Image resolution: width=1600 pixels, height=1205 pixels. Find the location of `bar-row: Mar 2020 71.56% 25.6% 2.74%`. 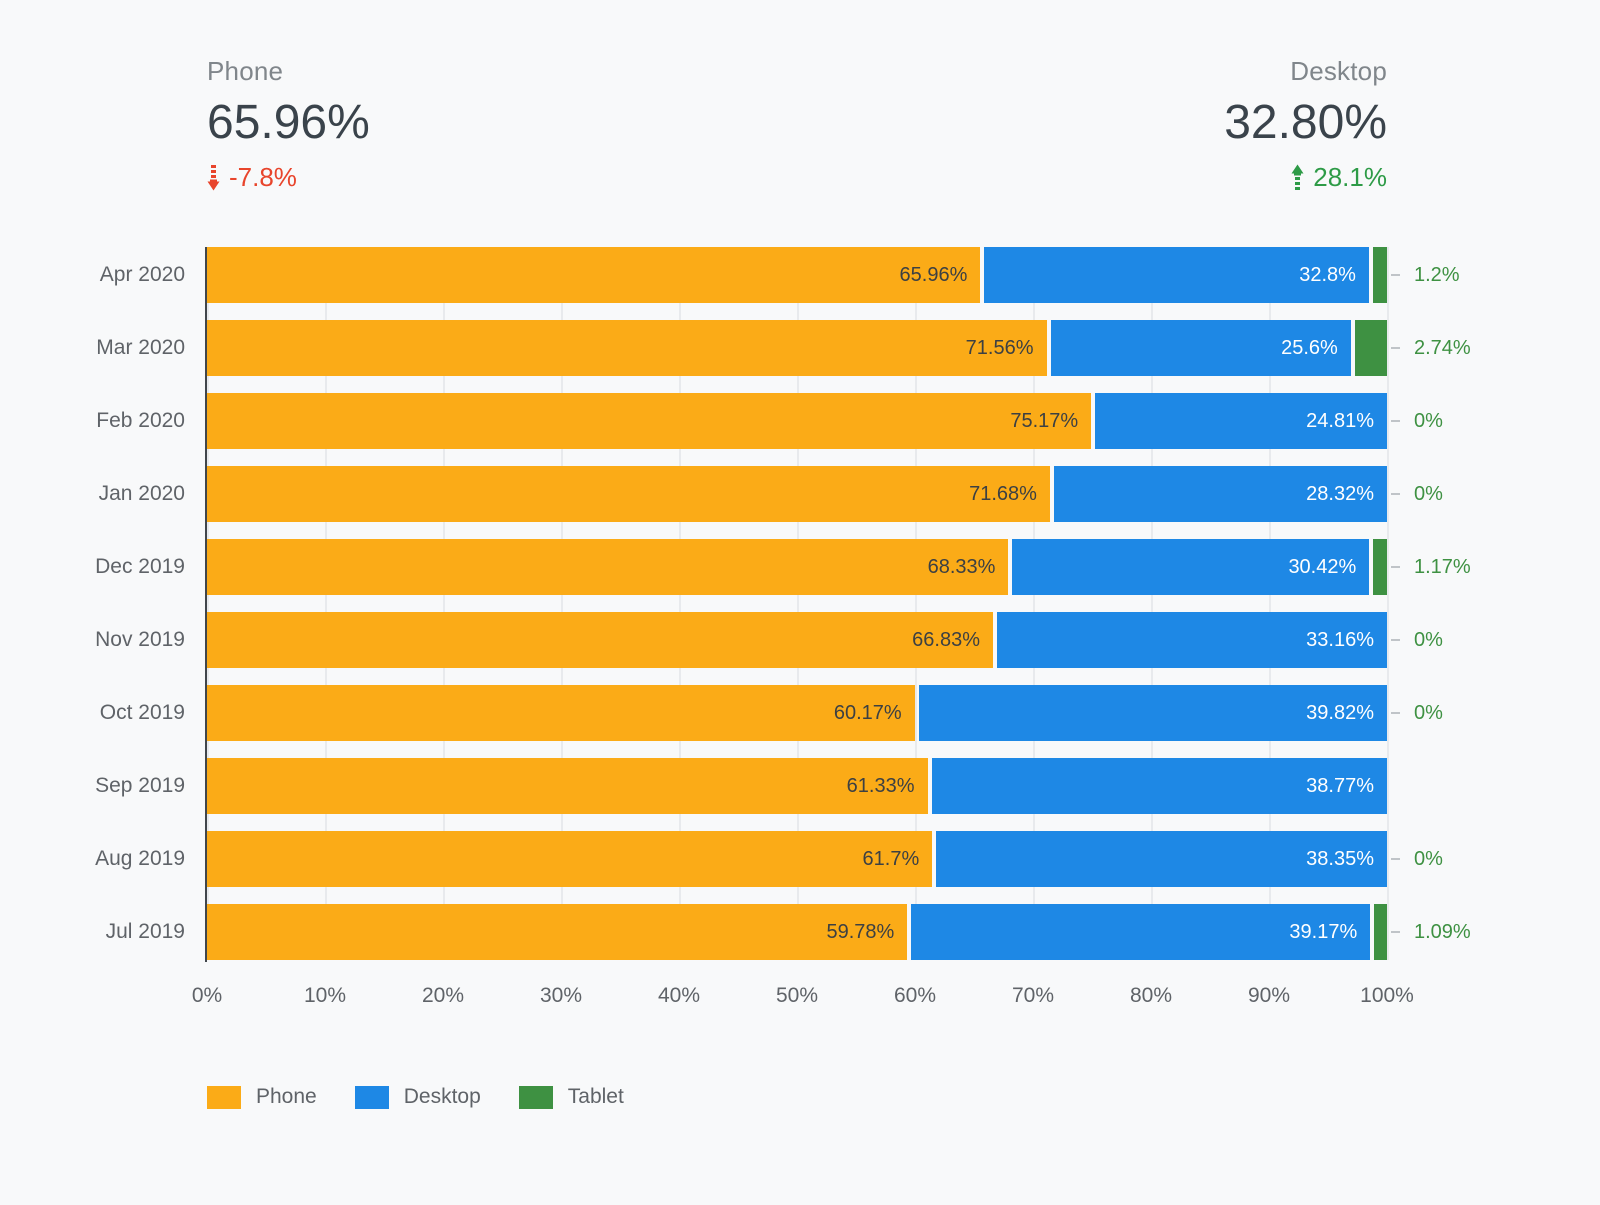

bar-row: Mar 2020 71.56% 25.6% 2.74% is located at coordinates (783, 348).